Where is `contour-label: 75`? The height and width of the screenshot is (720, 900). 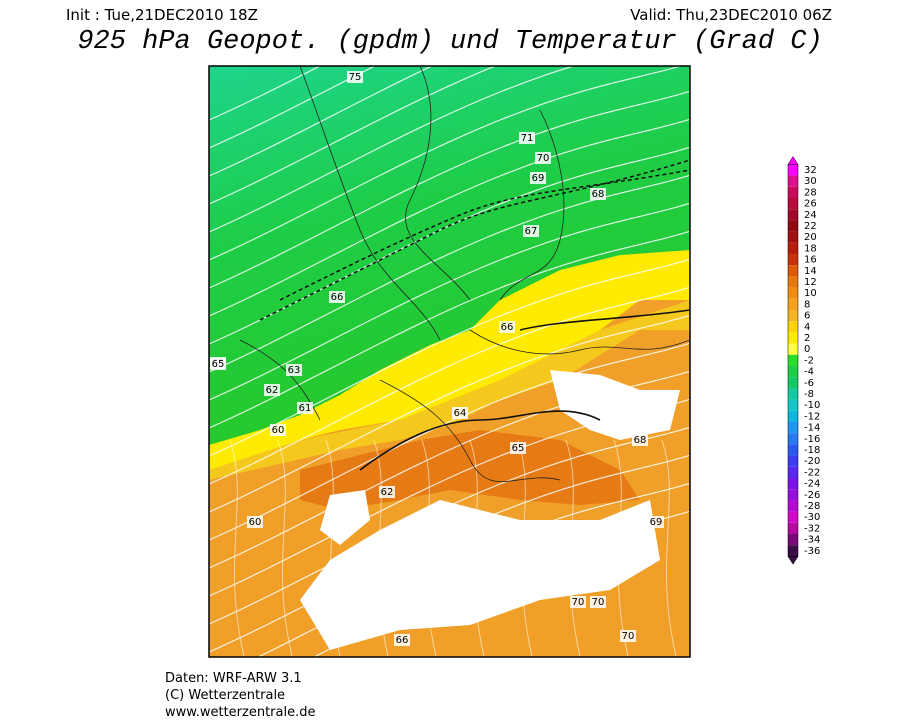 contour-label: 75 is located at coordinates (355, 77).